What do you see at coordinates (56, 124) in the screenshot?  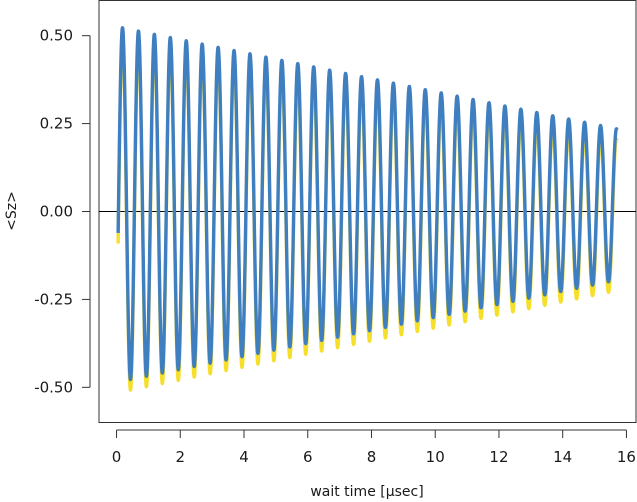 I see `y-tick-label: 0.25` at bounding box center [56, 124].